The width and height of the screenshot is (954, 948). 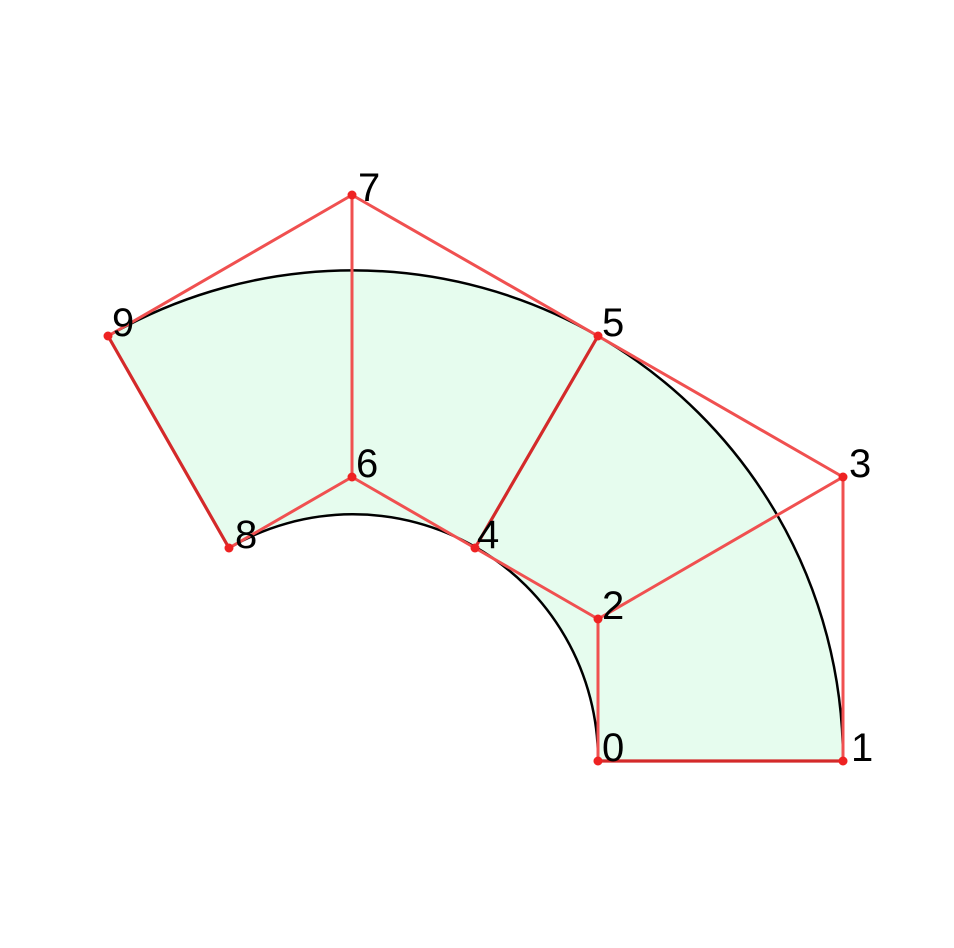 What do you see at coordinates (123, 323) in the screenshot?
I see `node-label-9: 9` at bounding box center [123, 323].